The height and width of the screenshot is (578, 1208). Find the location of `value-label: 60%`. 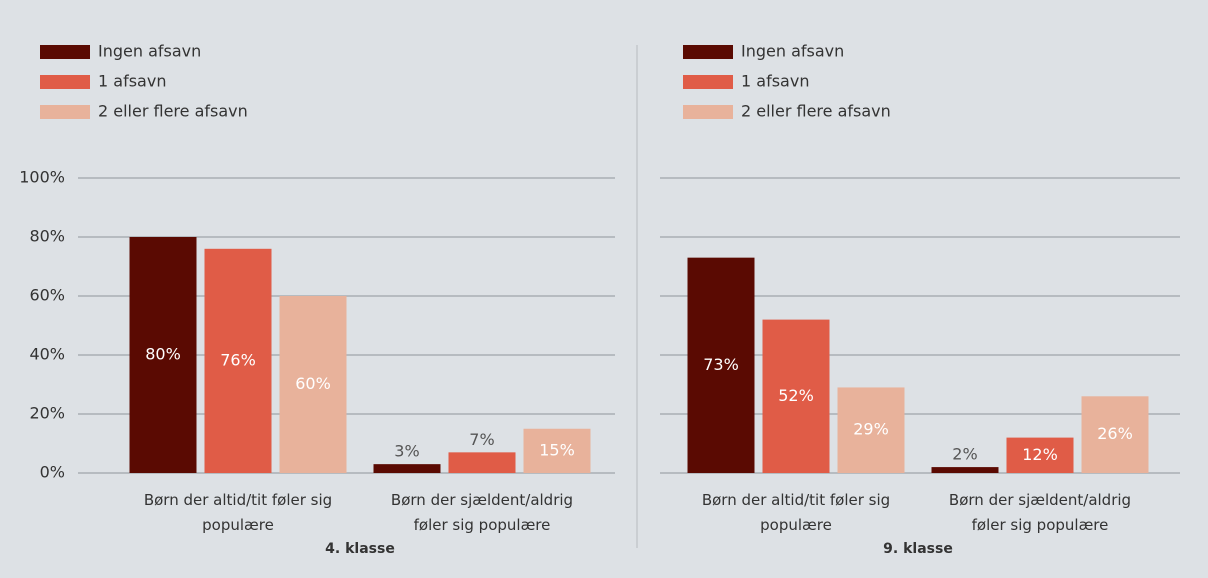

value-label: 60% is located at coordinates (313, 383).